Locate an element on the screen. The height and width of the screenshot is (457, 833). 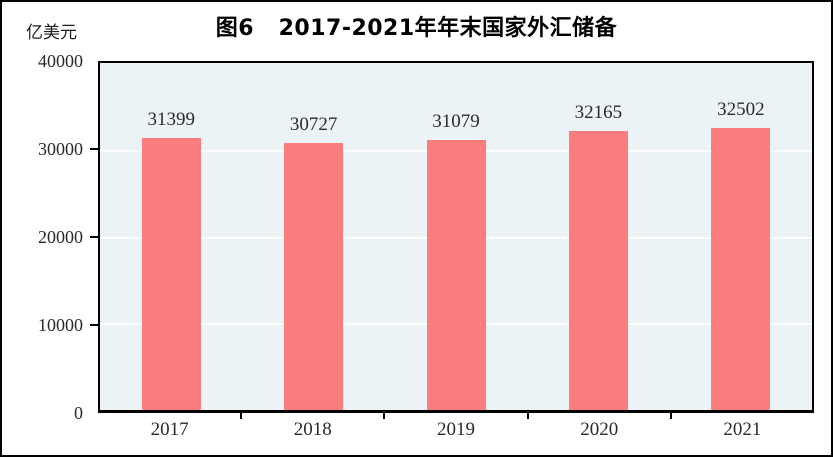
bar-2021 is located at coordinates (741, 269).